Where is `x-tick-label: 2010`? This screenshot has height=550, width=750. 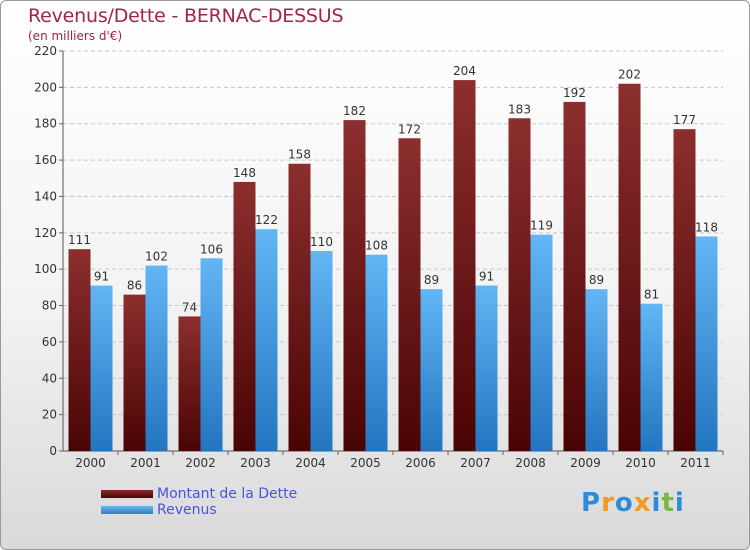 x-tick-label: 2010 is located at coordinates (640, 463).